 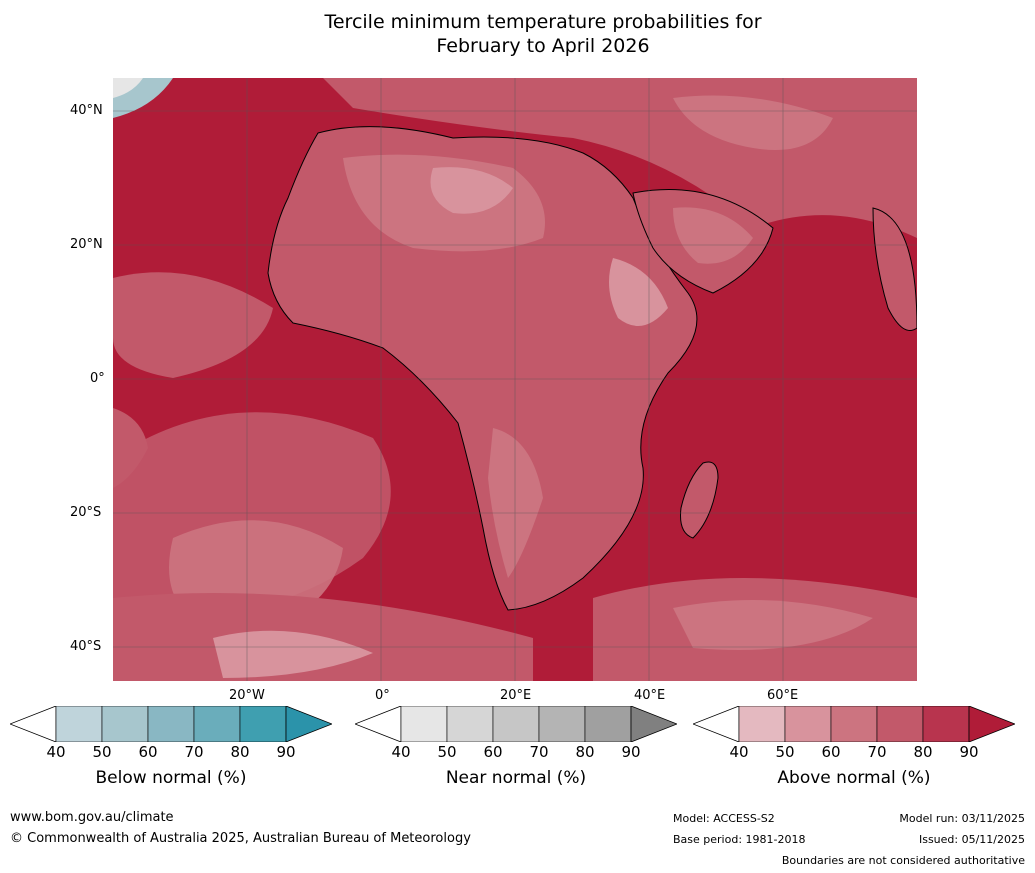 What do you see at coordinates (86, 646) in the screenshot?
I see `lat-label-40s: 40°S` at bounding box center [86, 646].